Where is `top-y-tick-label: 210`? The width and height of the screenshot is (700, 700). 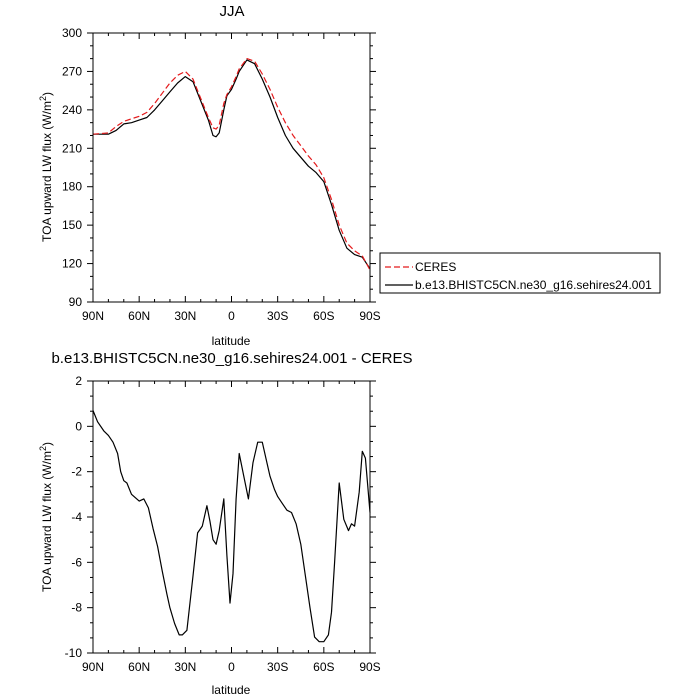
top-y-tick-label: 210 is located at coordinates (72, 148).